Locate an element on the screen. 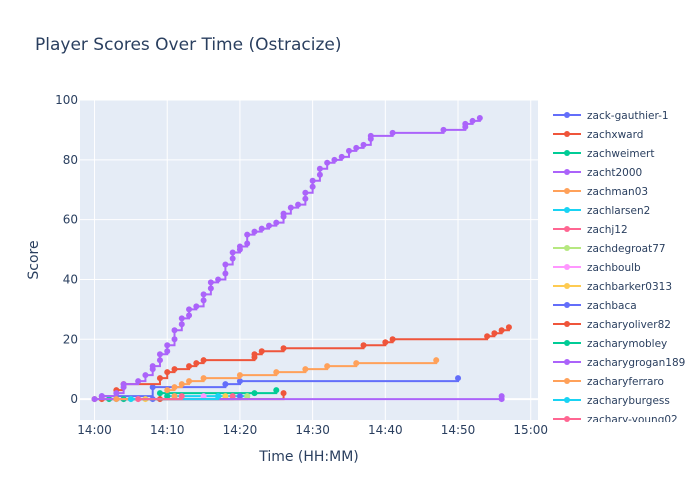  legend-label: zachweimert is located at coordinates (620, 154).